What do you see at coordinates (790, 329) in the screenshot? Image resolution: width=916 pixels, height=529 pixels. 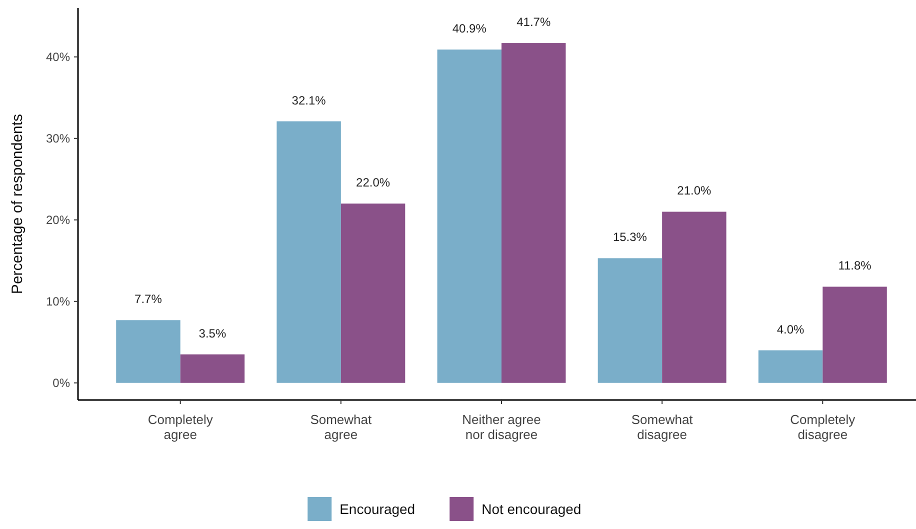 I see `data-label: 4.0%` at bounding box center [790, 329].